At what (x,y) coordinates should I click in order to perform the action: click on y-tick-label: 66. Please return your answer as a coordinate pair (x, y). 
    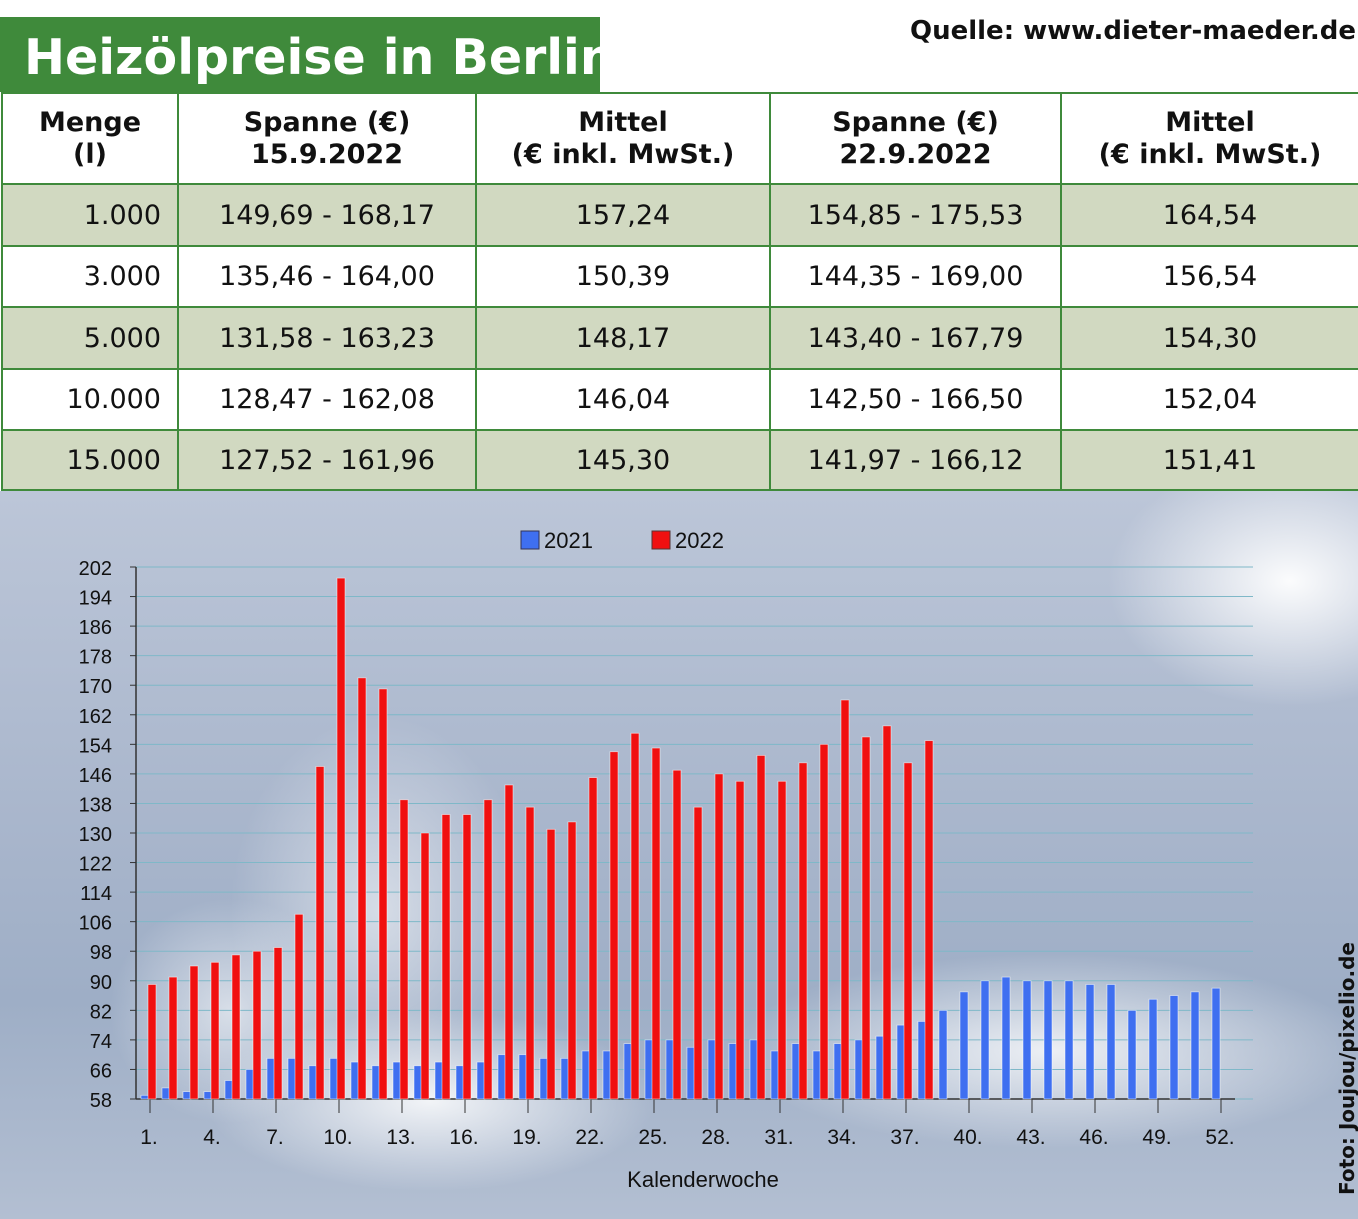
    Looking at the image, I should click on (101, 1071).